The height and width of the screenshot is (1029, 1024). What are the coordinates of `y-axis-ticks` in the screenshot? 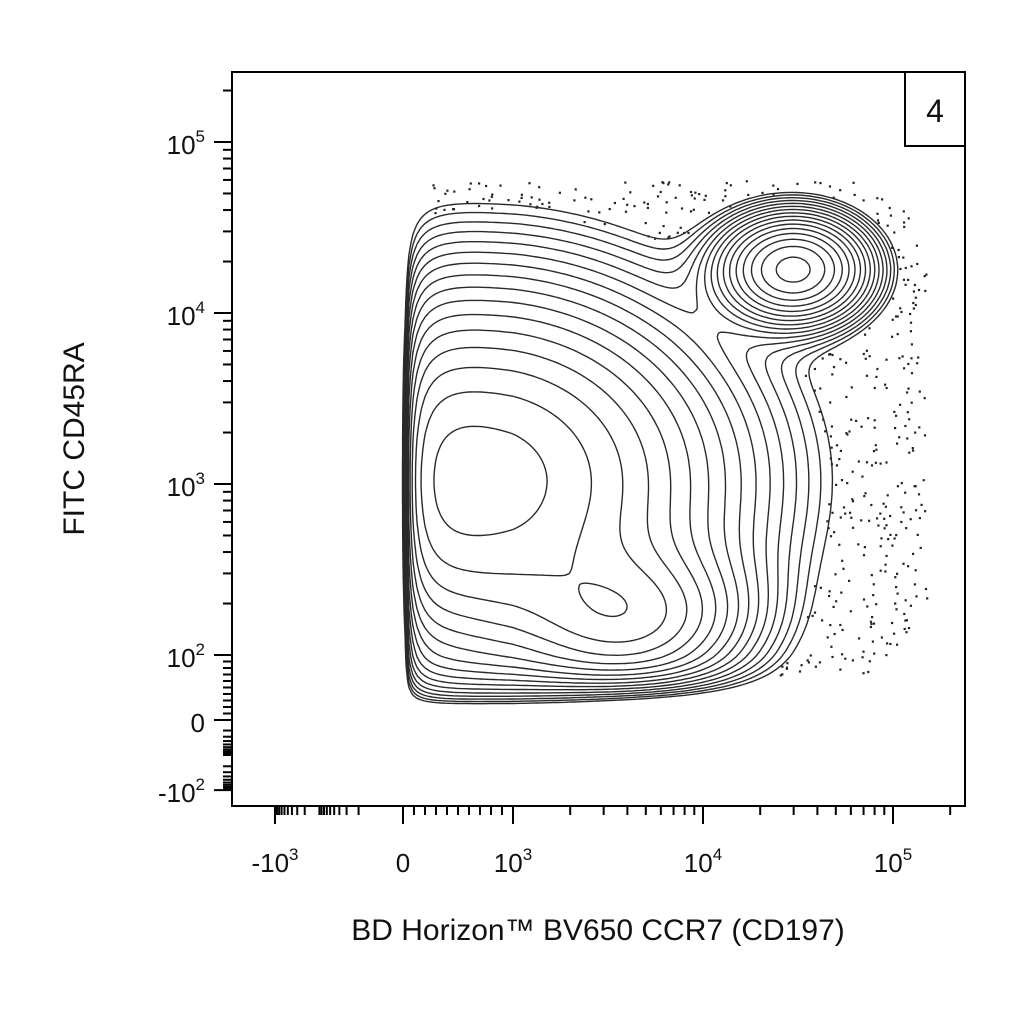 It's located at (223, 440).